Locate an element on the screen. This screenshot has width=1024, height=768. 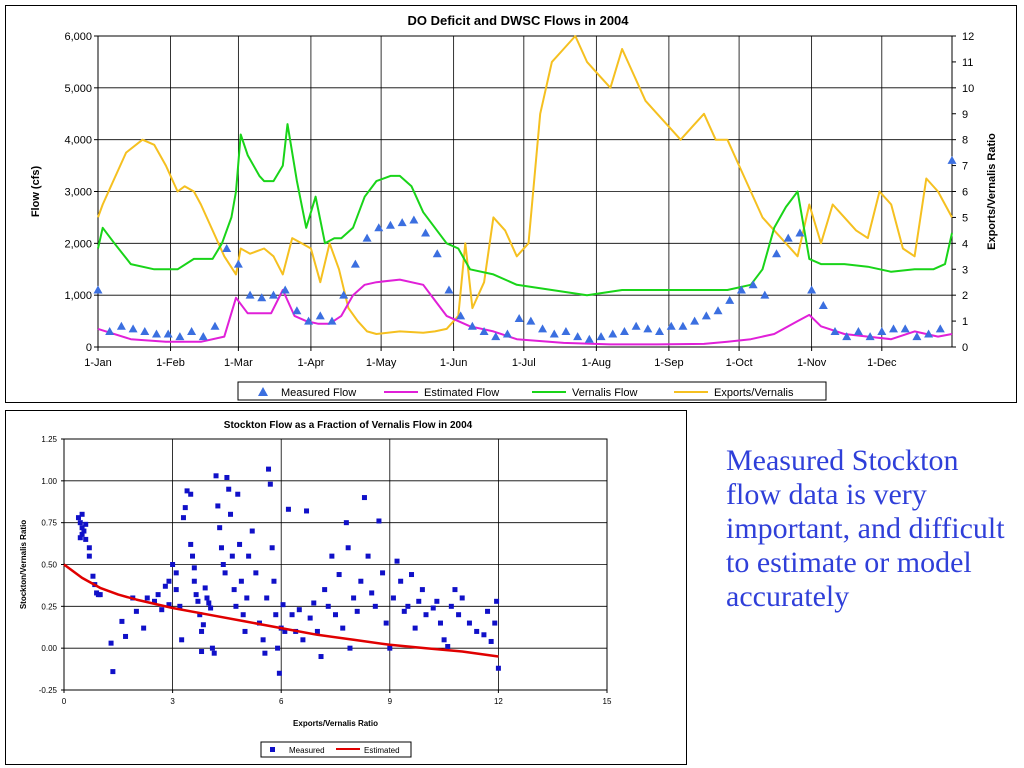
bottom-y-axis: -0.25 0.00 0.25 0.50 0.75 1.00 1.25 is located at coordinates (51, 565).